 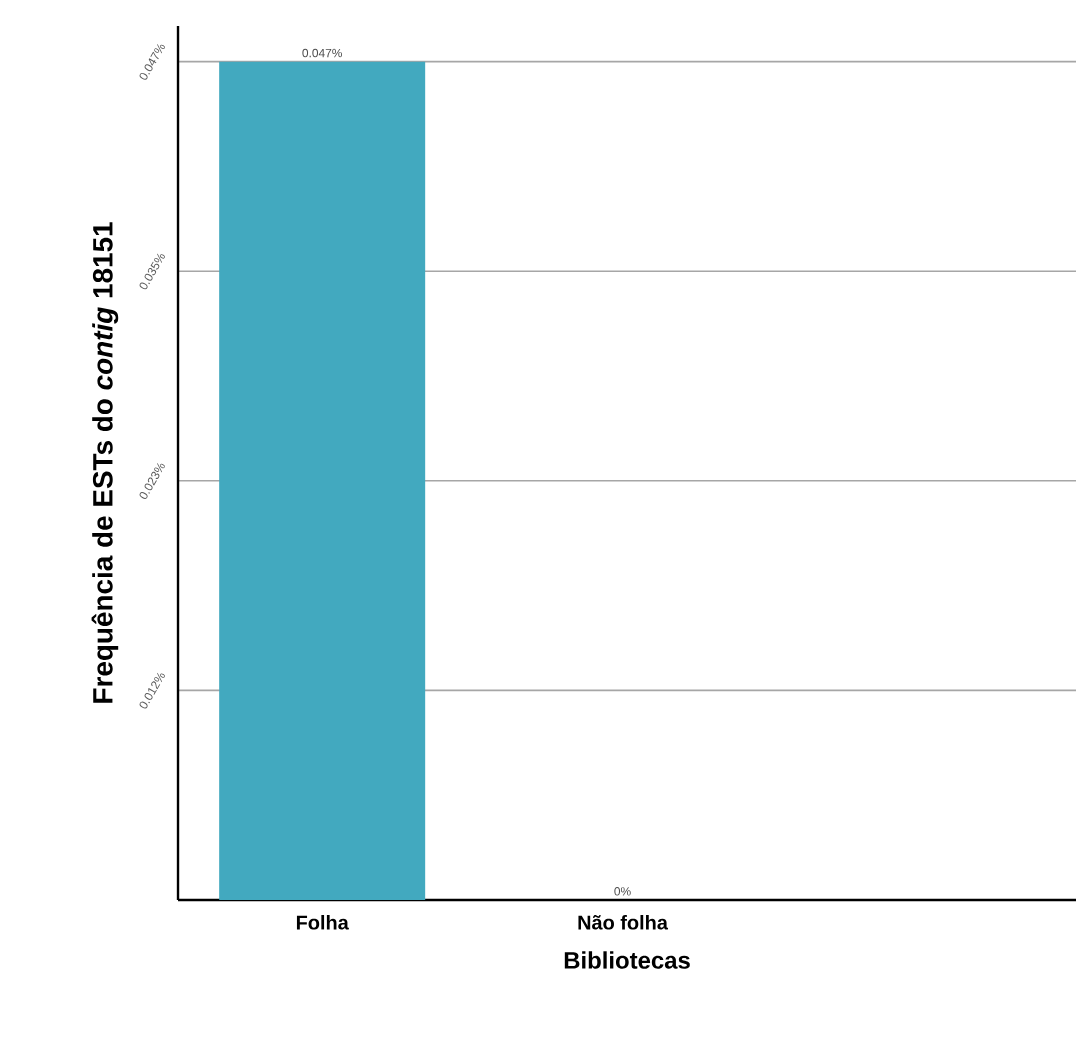 What do you see at coordinates (623, 922) in the screenshot?
I see `x-tick-label: Não folha` at bounding box center [623, 922].